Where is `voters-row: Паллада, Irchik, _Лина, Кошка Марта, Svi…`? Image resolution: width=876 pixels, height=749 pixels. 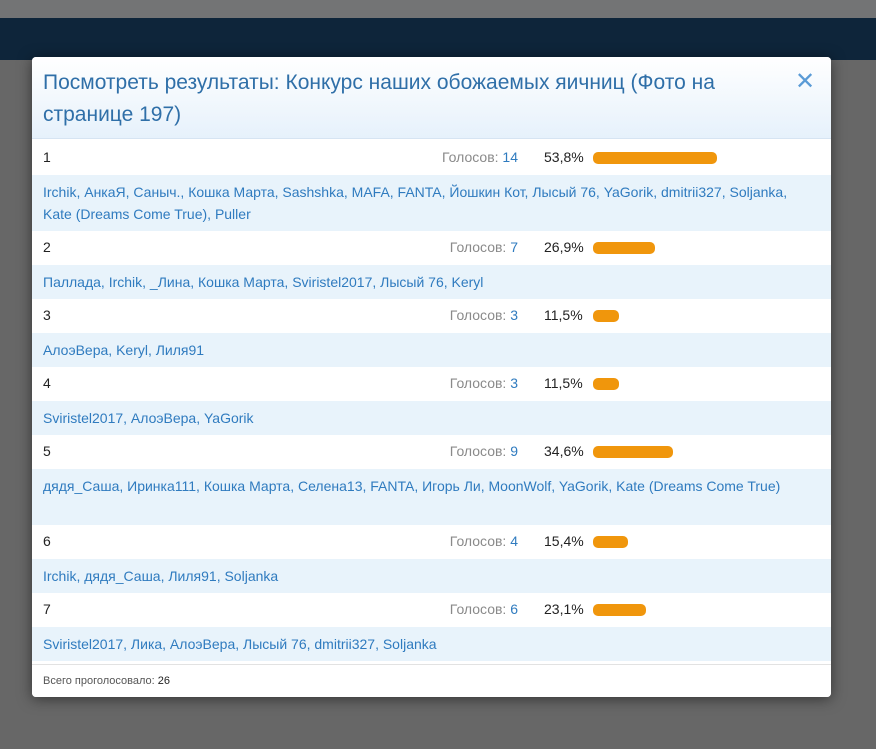
voters-row: Паллада, Irchik, _Лина, Кошка Марта, Svi… is located at coordinates (431, 282).